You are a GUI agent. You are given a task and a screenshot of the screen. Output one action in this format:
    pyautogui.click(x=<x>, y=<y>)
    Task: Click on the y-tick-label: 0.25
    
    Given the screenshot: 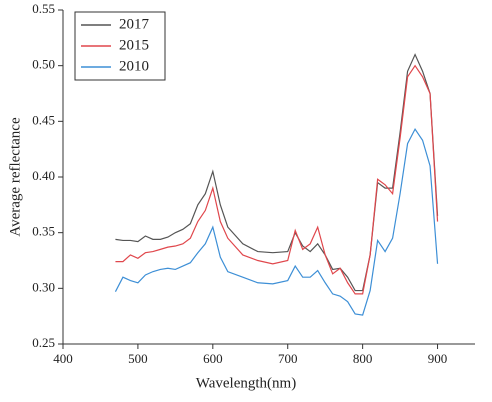 What is the action you would take?
    pyautogui.click(x=43, y=342)
    